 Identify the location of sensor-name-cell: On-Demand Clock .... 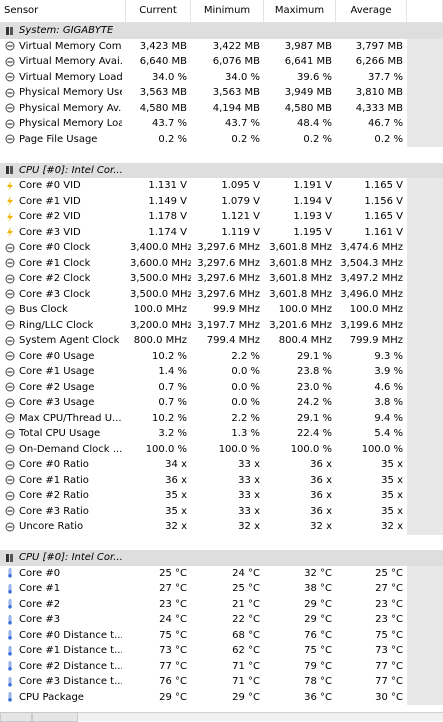
(63, 450).